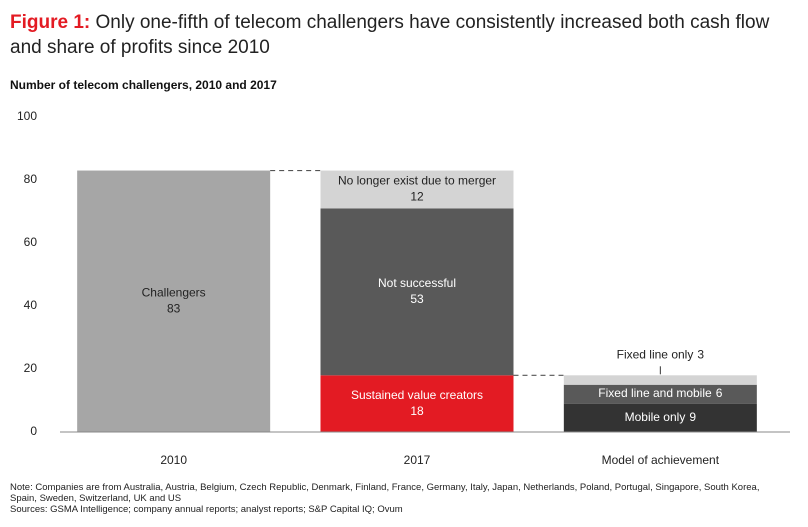 The width and height of the screenshot is (808, 527). What do you see at coordinates (27, 116) in the screenshot?
I see `y-tick-label: 100` at bounding box center [27, 116].